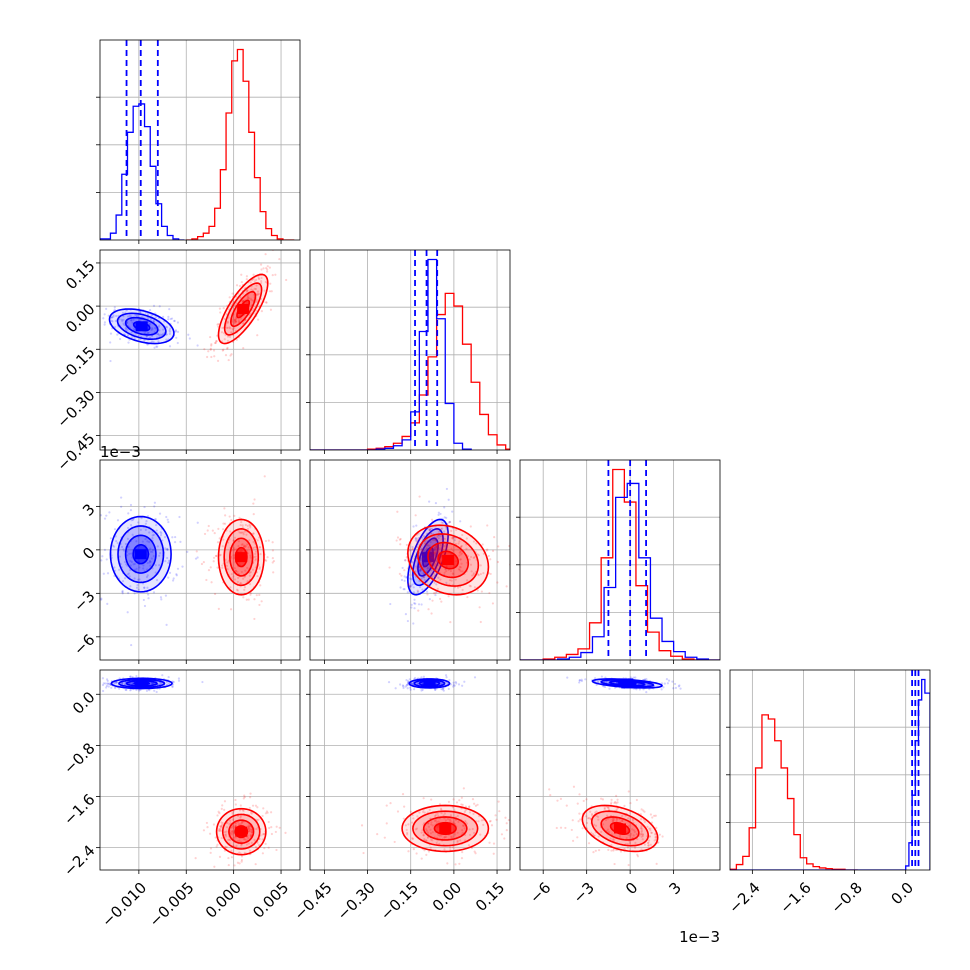  Describe the element at coordinates (674, 888) in the screenshot. I see `x-tick-label: 3` at that location.